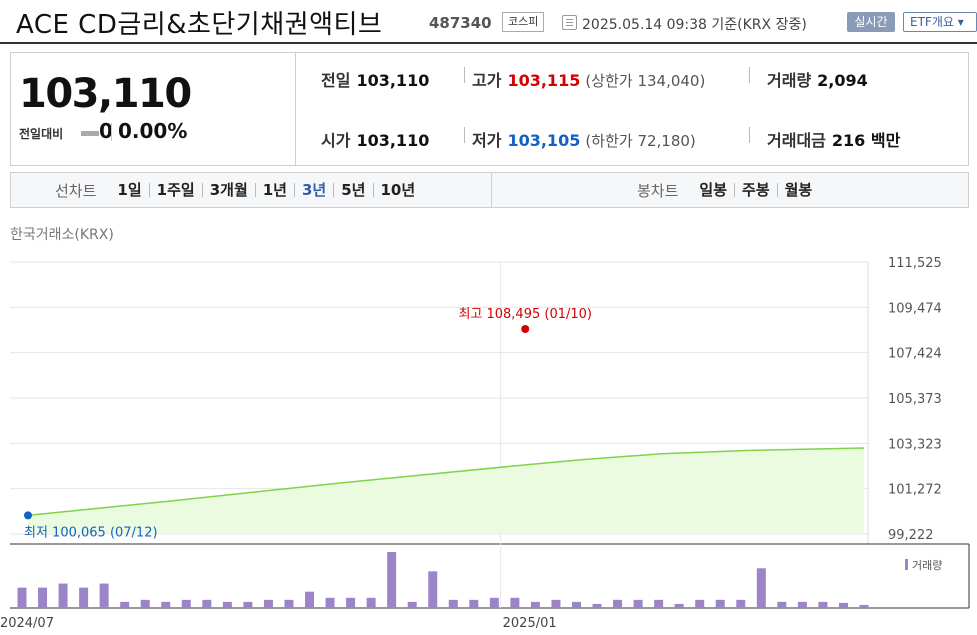 Image resolution: width=977 pixels, height=635 pixels. Describe the element at coordinates (62, 235) in the screenshot. I see `chart-source: 한국거래소(KRX)` at that location.